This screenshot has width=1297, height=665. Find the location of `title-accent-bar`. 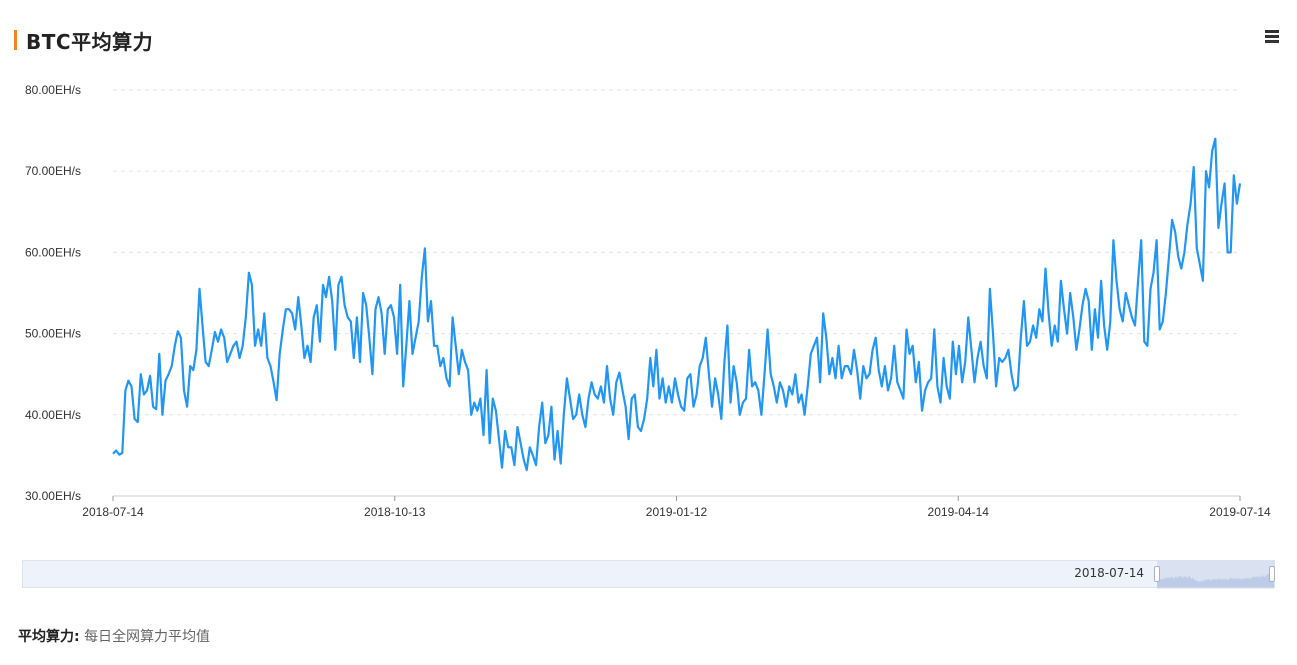

title-accent-bar is located at coordinates (15, 40).